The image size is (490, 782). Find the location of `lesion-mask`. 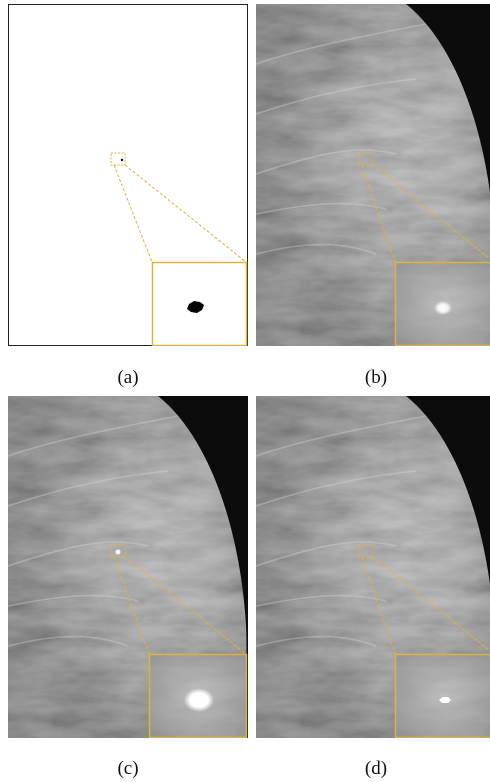

lesion-mask is located at coordinates (195, 307).